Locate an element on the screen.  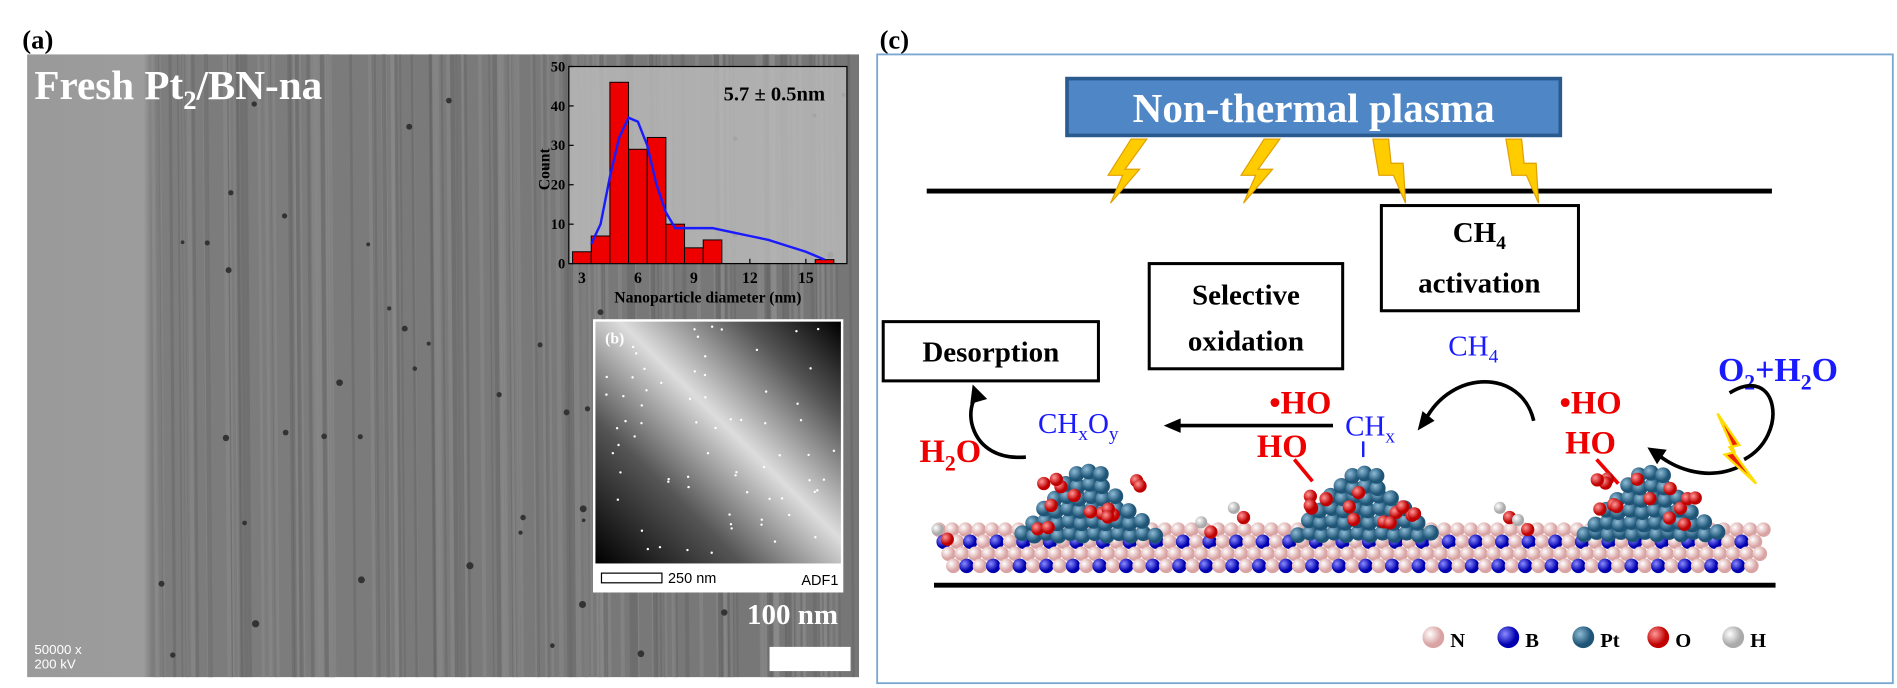
catalyst-model is located at coordinates (1351, 518).